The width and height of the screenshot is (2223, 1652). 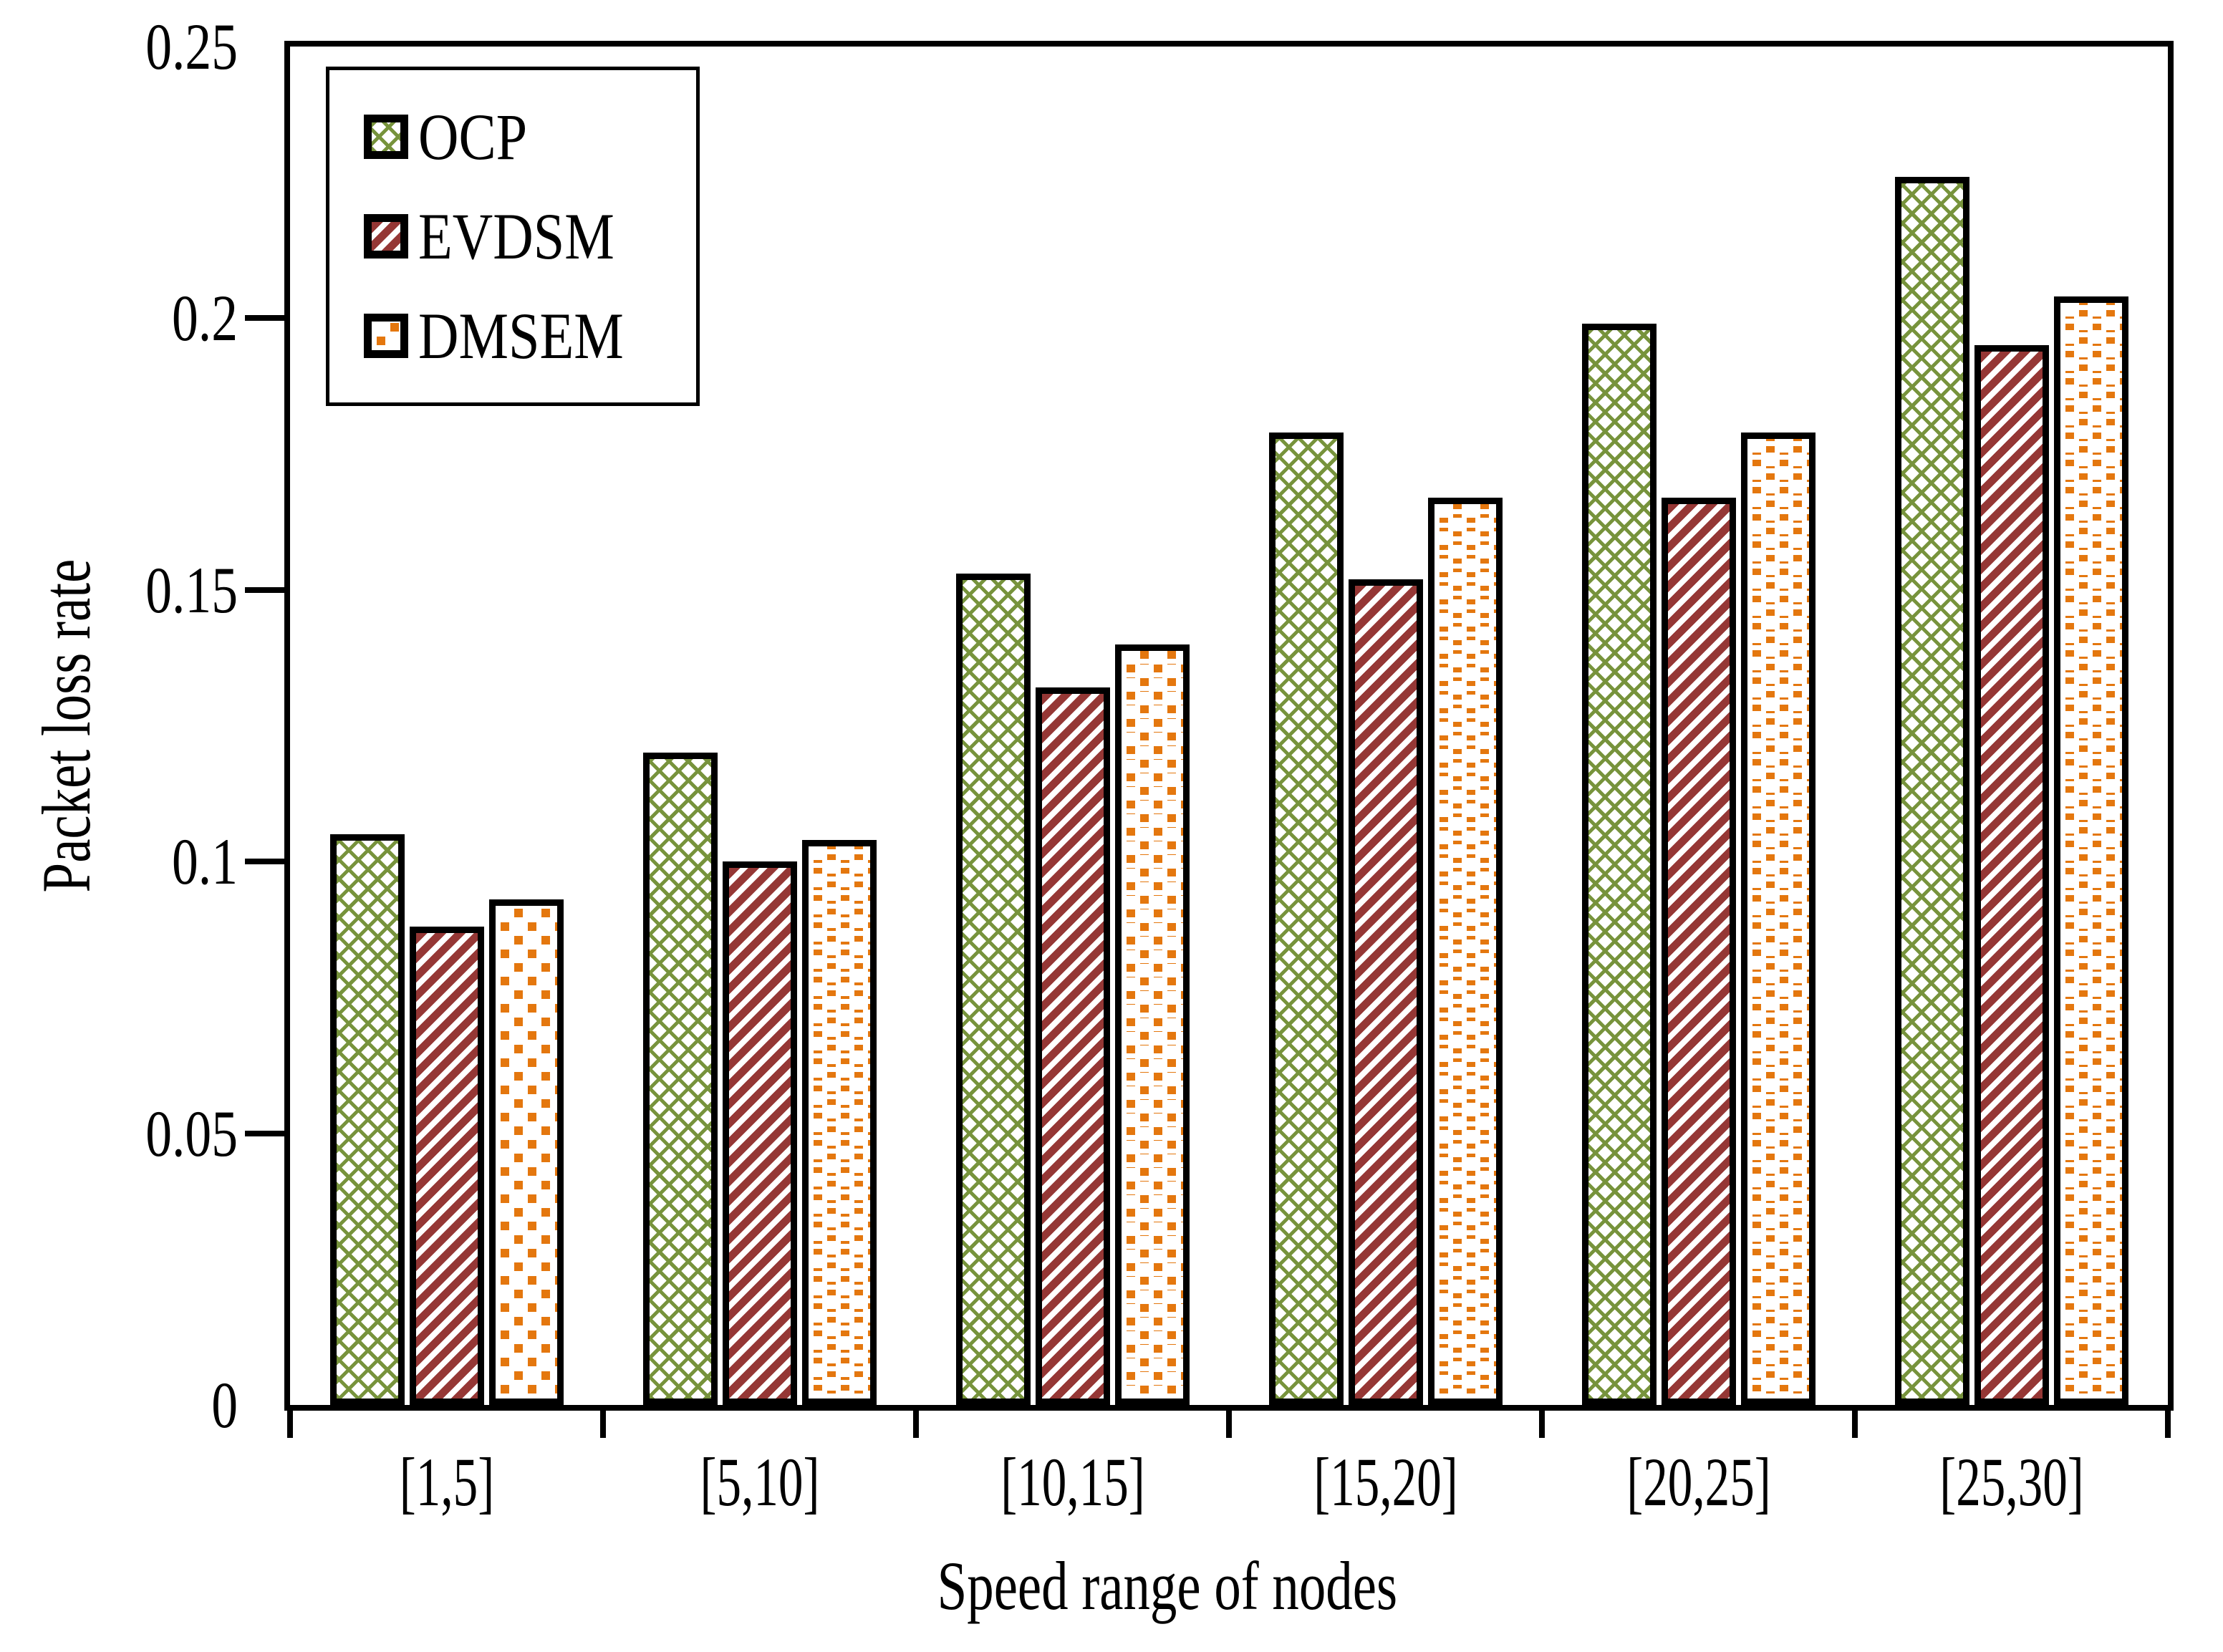 What do you see at coordinates (2011, 1482) in the screenshot?
I see `x-tick-label: [25,30]` at bounding box center [2011, 1482].